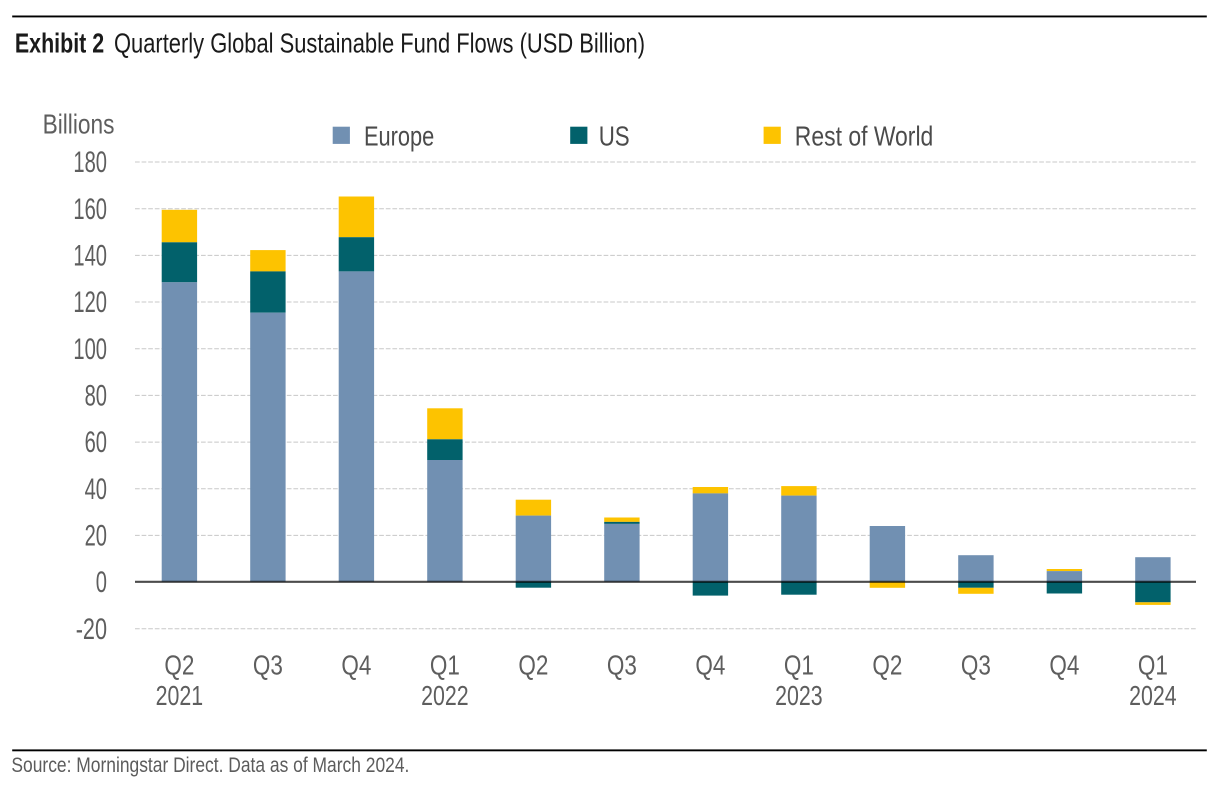  What do you see at coordinates (445, 695) in the screenshot?
I see `svg-text: 2022` at bounding box center [445, 695].